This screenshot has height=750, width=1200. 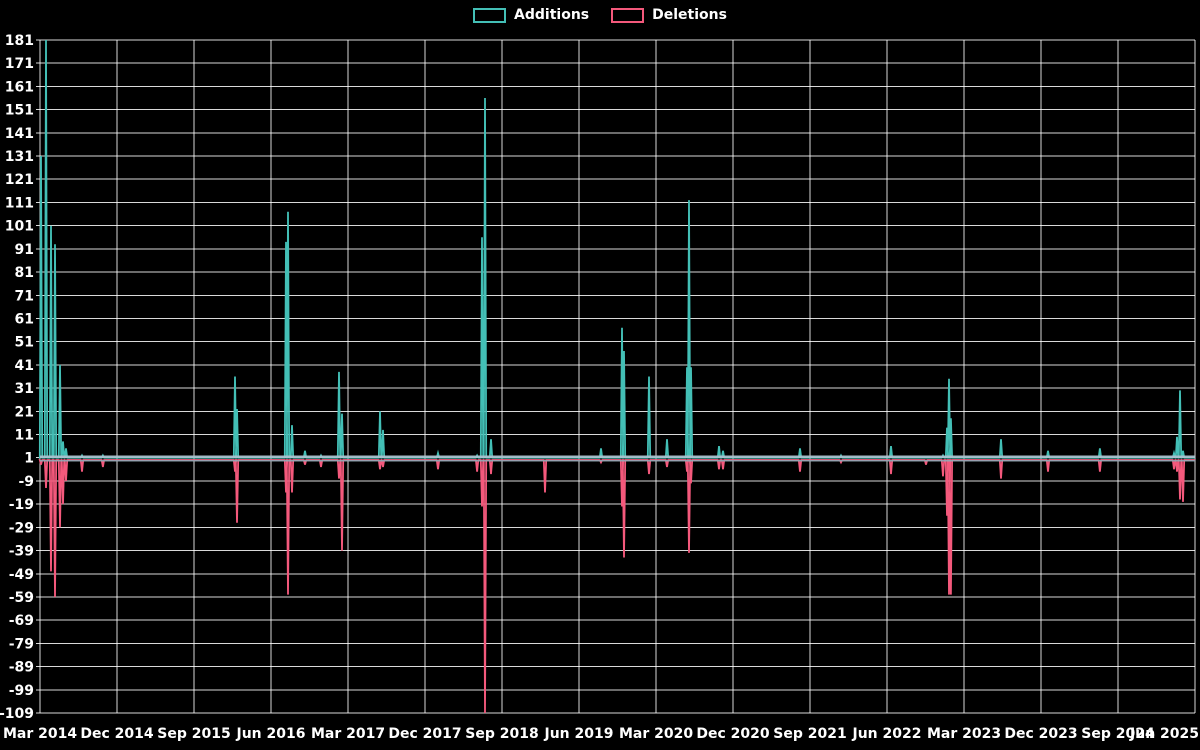 I want to click on y-tick-label: 141, so click(x=19, y=134).